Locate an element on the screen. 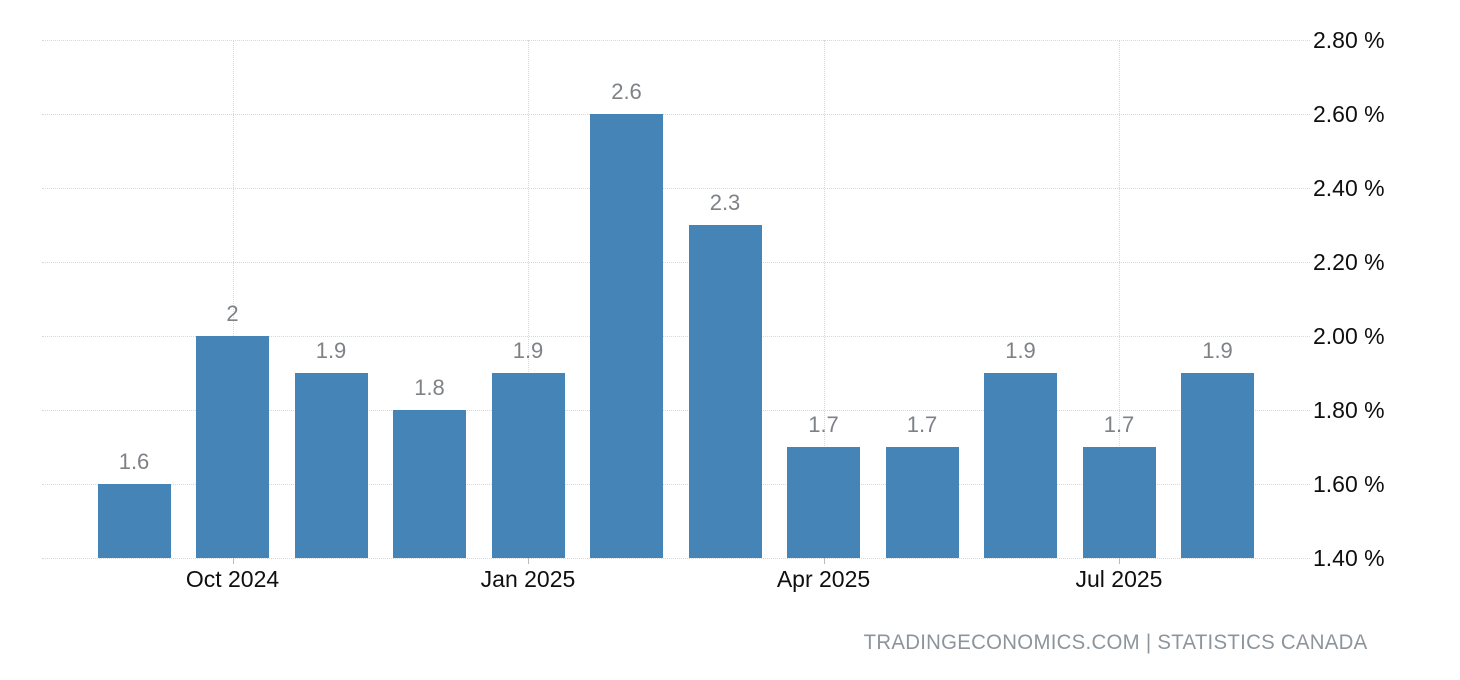  bar-sep-2024 is located at coordinates (134, 521).